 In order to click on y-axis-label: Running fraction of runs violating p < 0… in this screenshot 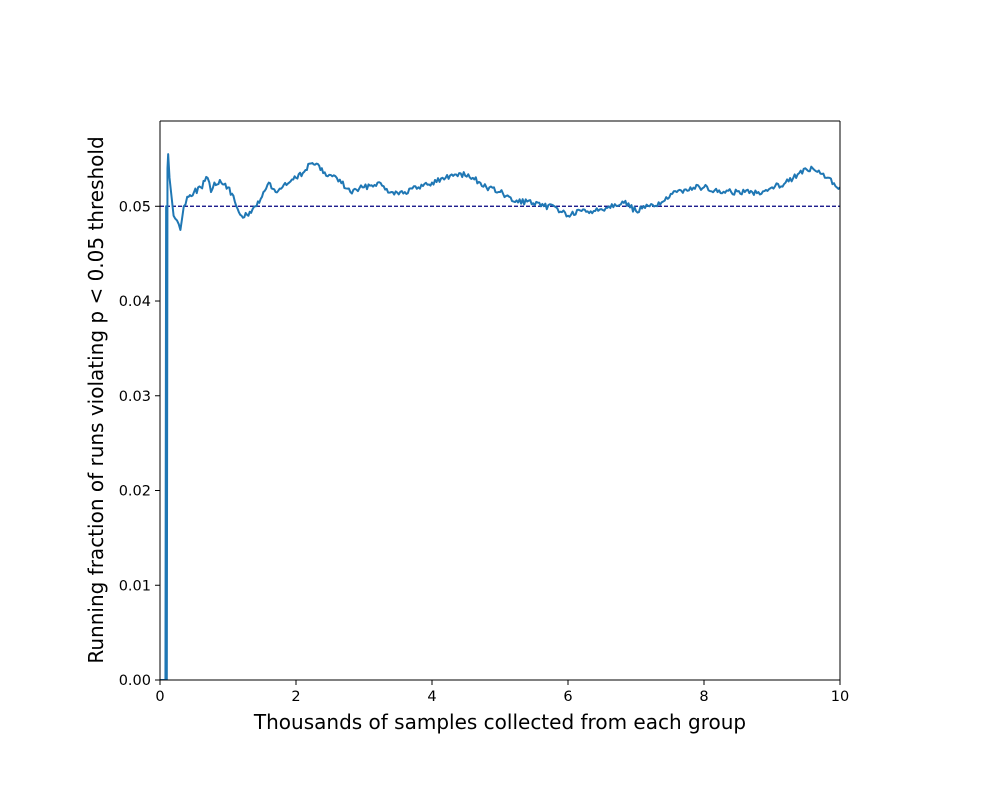, I will do `click(96, 399)`.